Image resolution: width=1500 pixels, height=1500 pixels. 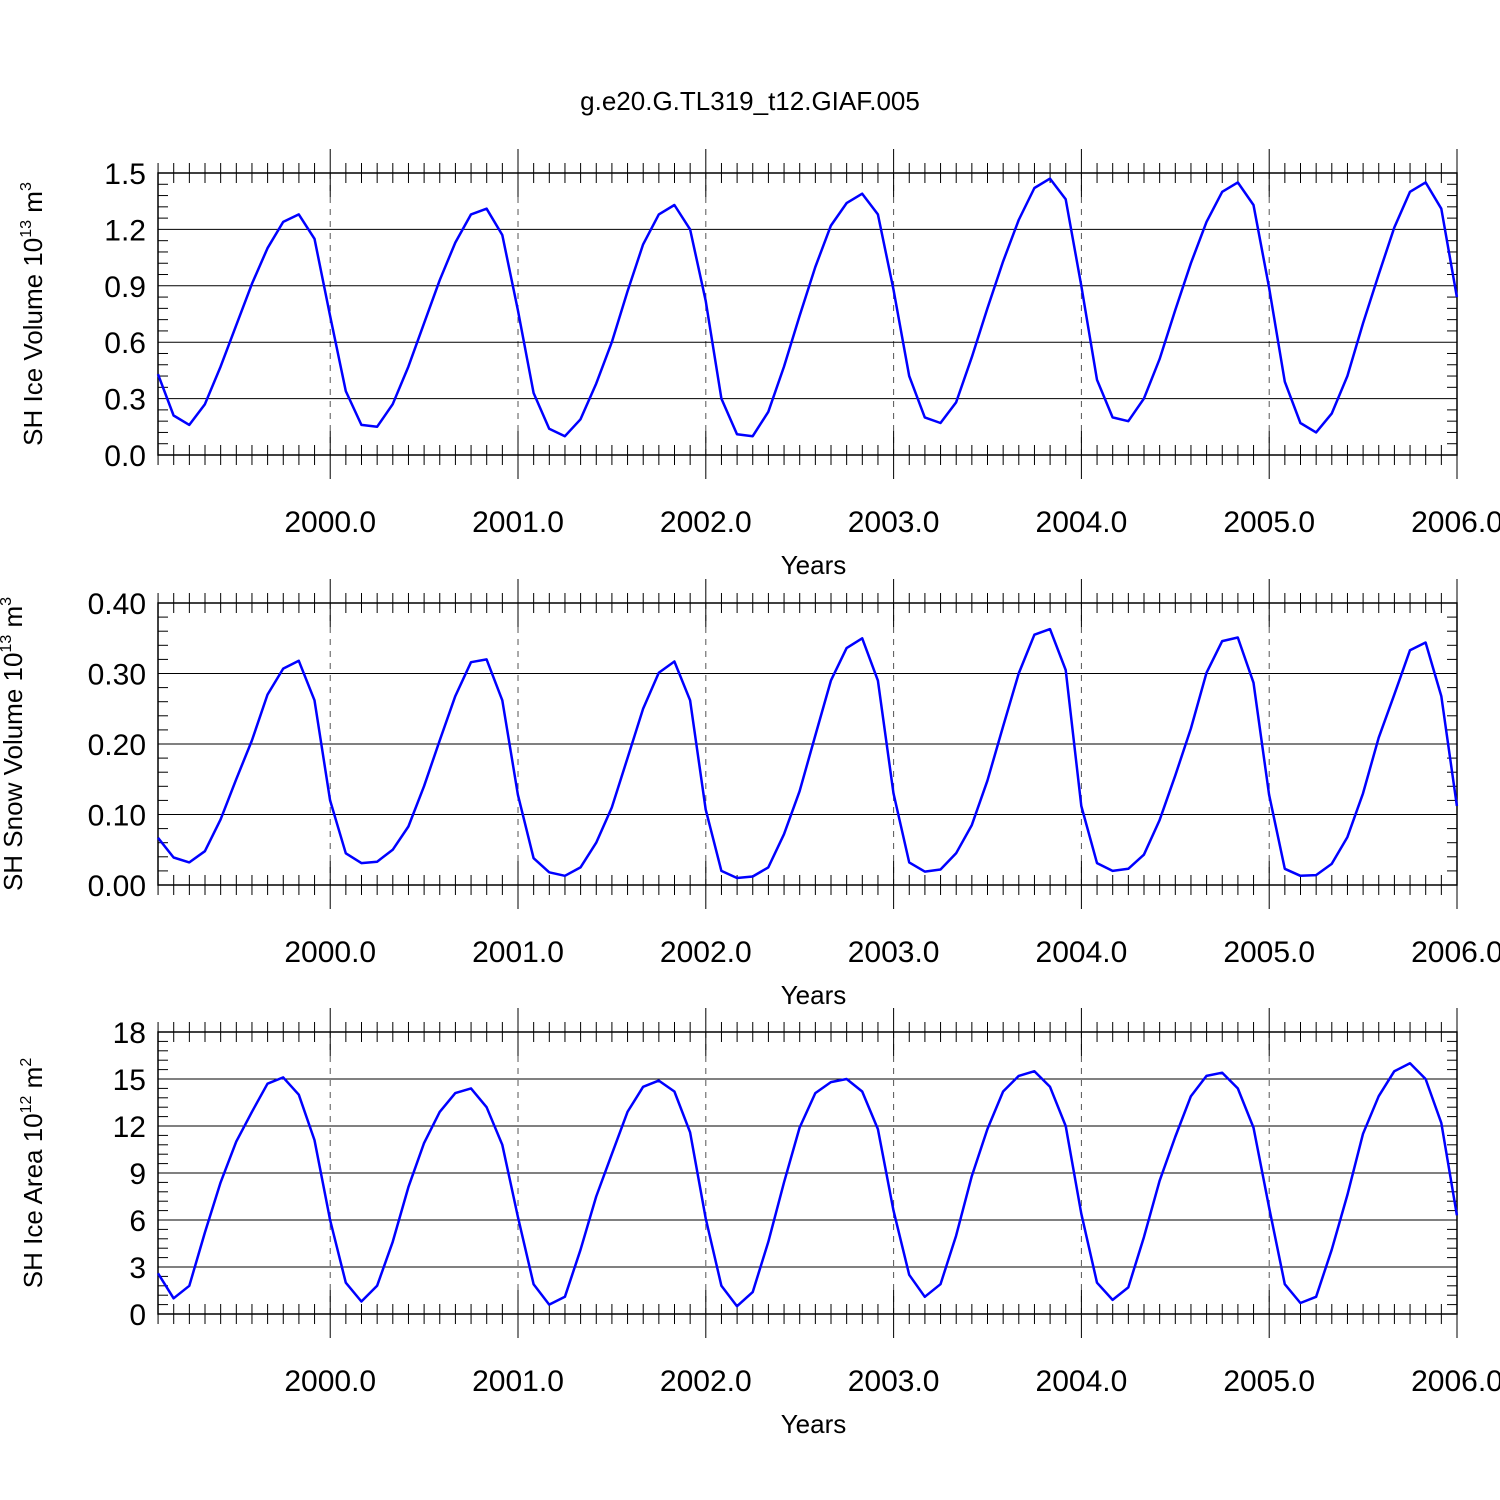 What do you see at coordinates (117, 604) in the screenshot?
I see `y-tick-label: 0.40` at bounding box center [117, 604].